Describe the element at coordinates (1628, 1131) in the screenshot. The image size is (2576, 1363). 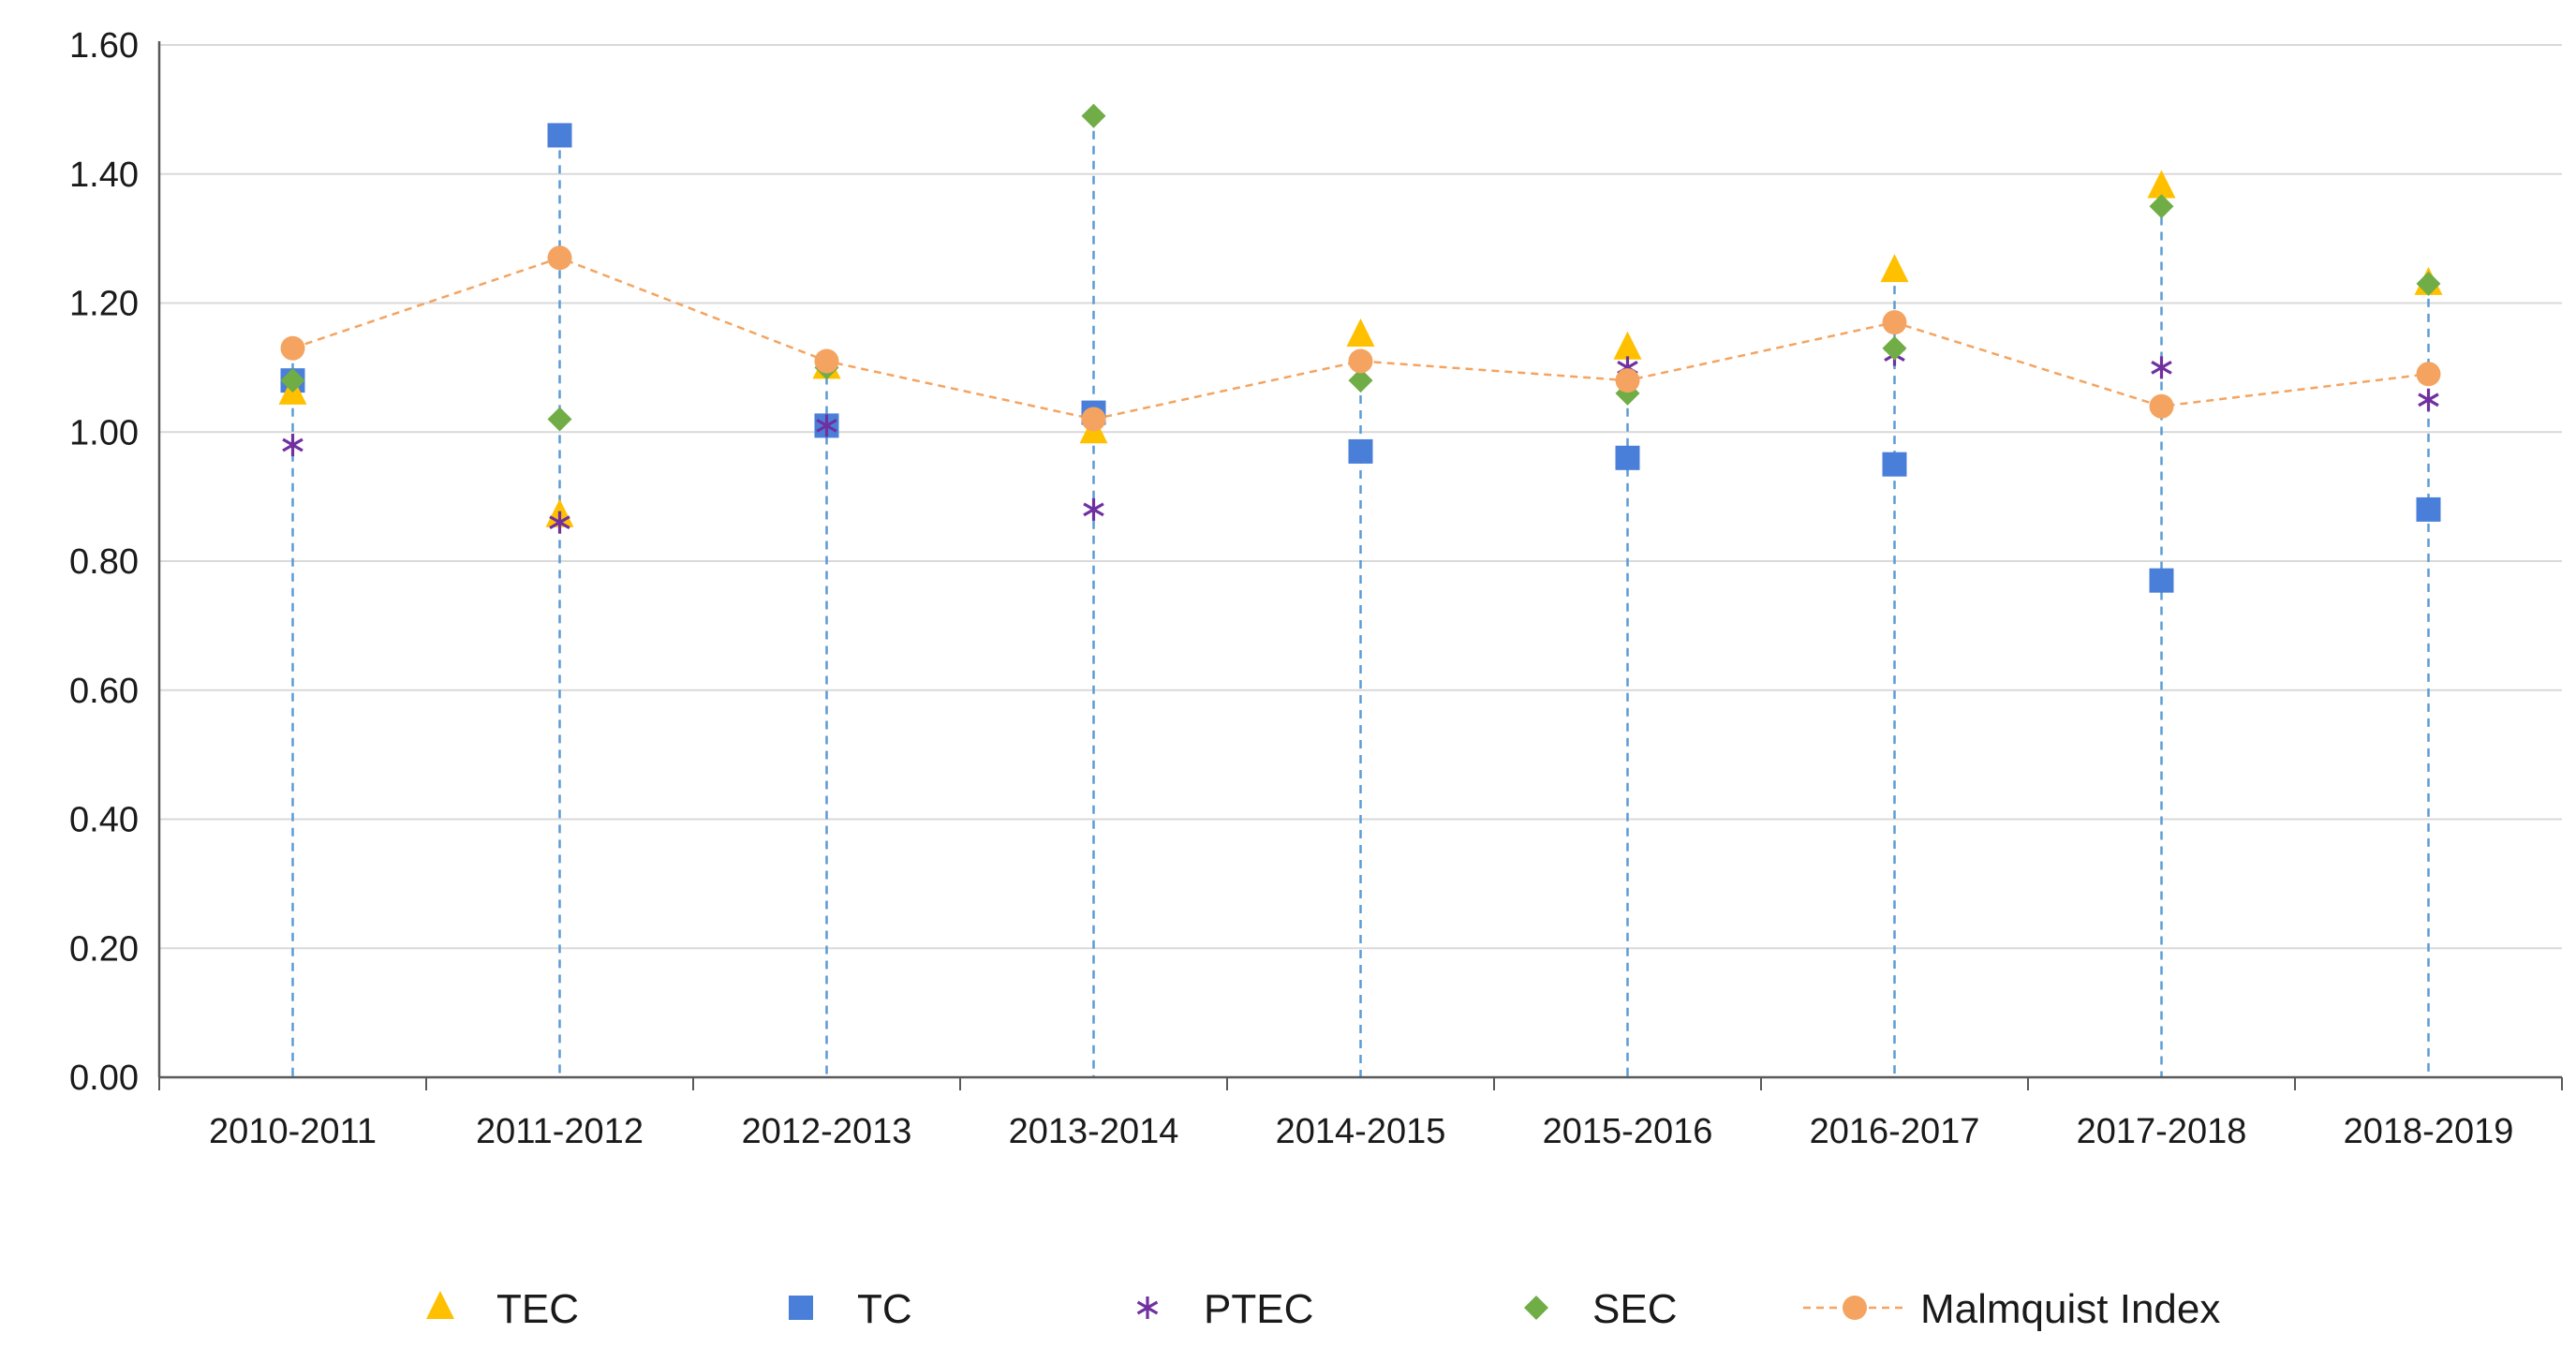
I see `x-tick-label: 2015-2016` at that location.